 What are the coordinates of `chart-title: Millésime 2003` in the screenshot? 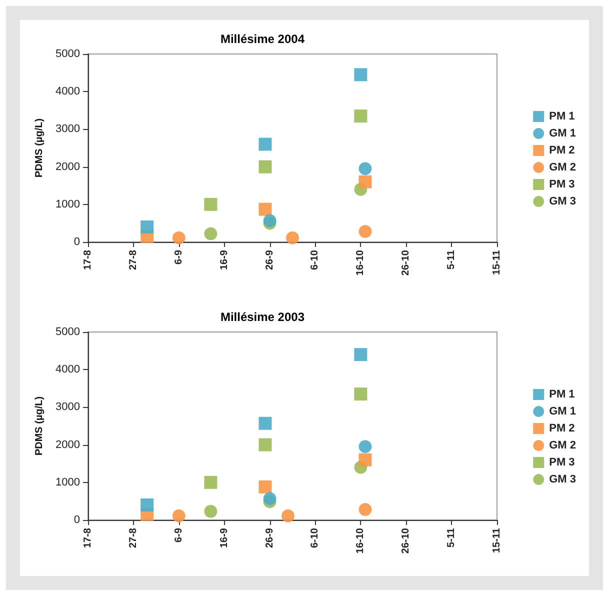 It's located at (262, 317).